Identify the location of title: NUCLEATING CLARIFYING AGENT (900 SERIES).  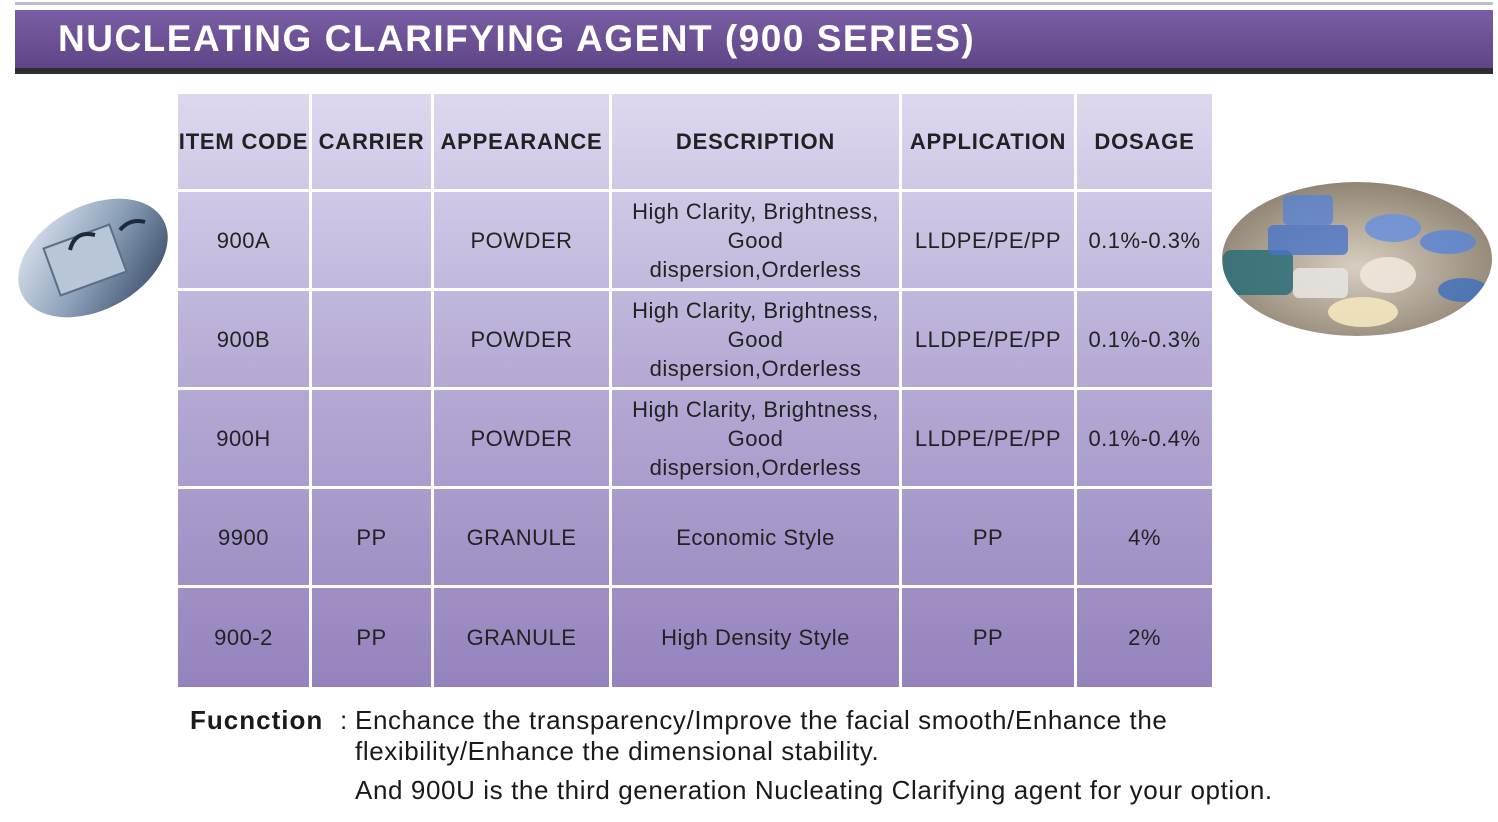
(517, 38).